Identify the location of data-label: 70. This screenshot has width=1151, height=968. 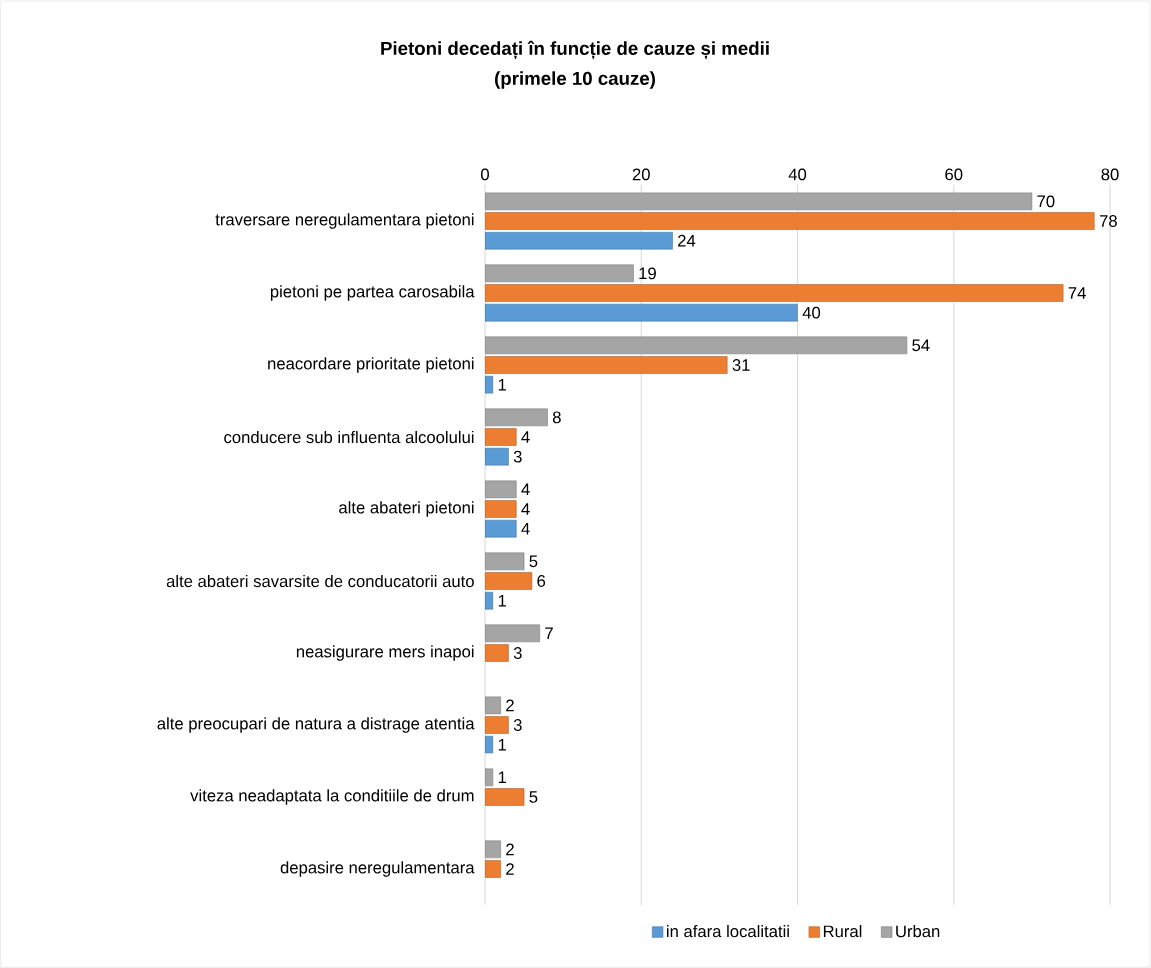
(1046, 201).